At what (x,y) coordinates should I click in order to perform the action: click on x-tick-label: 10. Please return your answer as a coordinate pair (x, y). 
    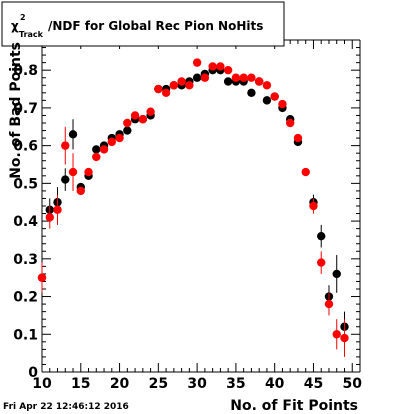
    Looking at the image, I should click on (42, 384).